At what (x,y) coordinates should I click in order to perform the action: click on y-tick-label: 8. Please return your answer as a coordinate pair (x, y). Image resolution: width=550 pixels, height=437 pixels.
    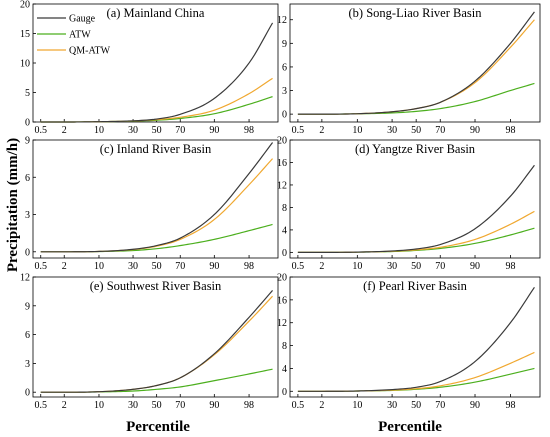
    Looking at the image, I should click on (284, 208).